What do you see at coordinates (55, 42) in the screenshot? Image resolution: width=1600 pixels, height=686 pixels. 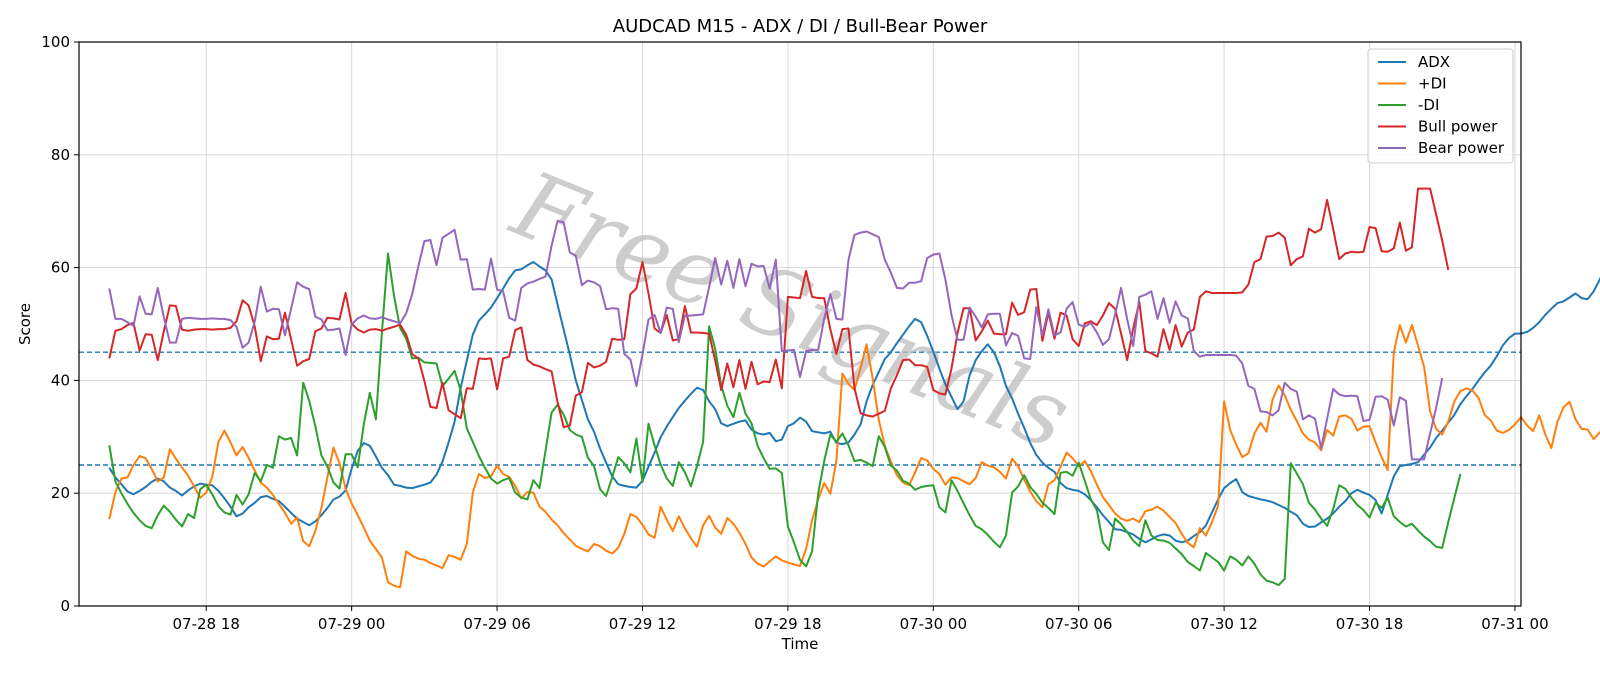 I see `y-tick-label: 100` at bounding box center [55, 42].